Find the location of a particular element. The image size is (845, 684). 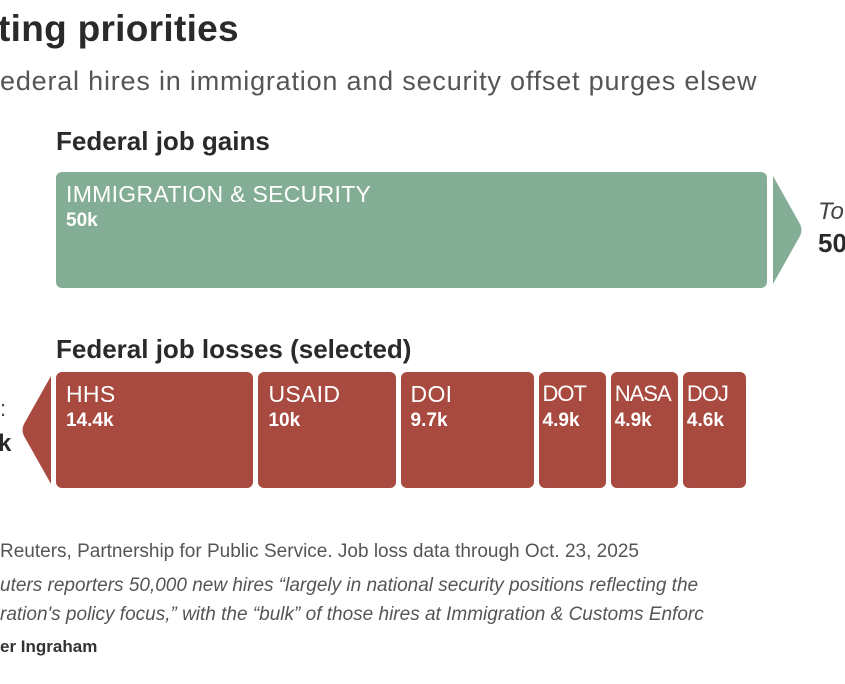

bar-nasa: NASA 4.9k is located at coordinates (644, 430).